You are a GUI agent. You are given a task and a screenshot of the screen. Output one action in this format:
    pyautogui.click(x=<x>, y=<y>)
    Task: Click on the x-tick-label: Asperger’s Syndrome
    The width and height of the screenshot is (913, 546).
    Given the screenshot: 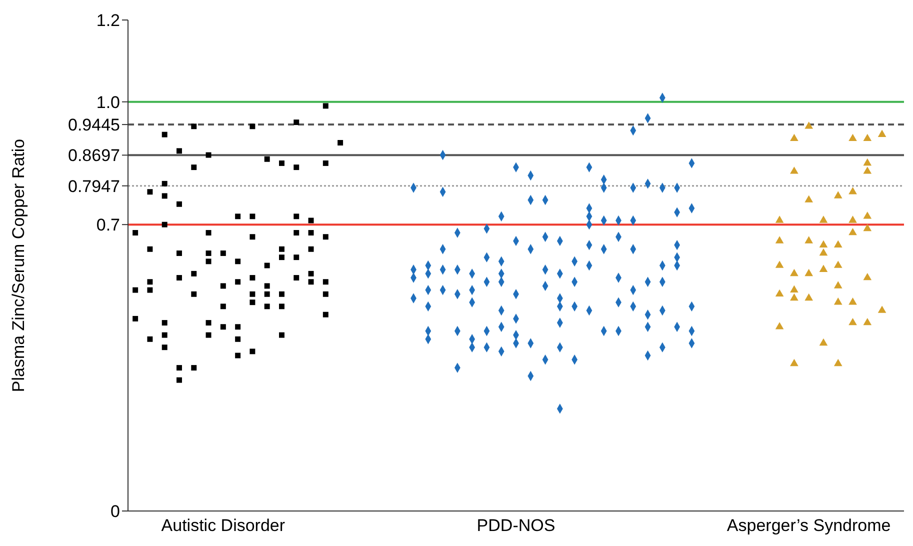 What is the action you would take?
    pyautogui.click(x=808, y=526)
    